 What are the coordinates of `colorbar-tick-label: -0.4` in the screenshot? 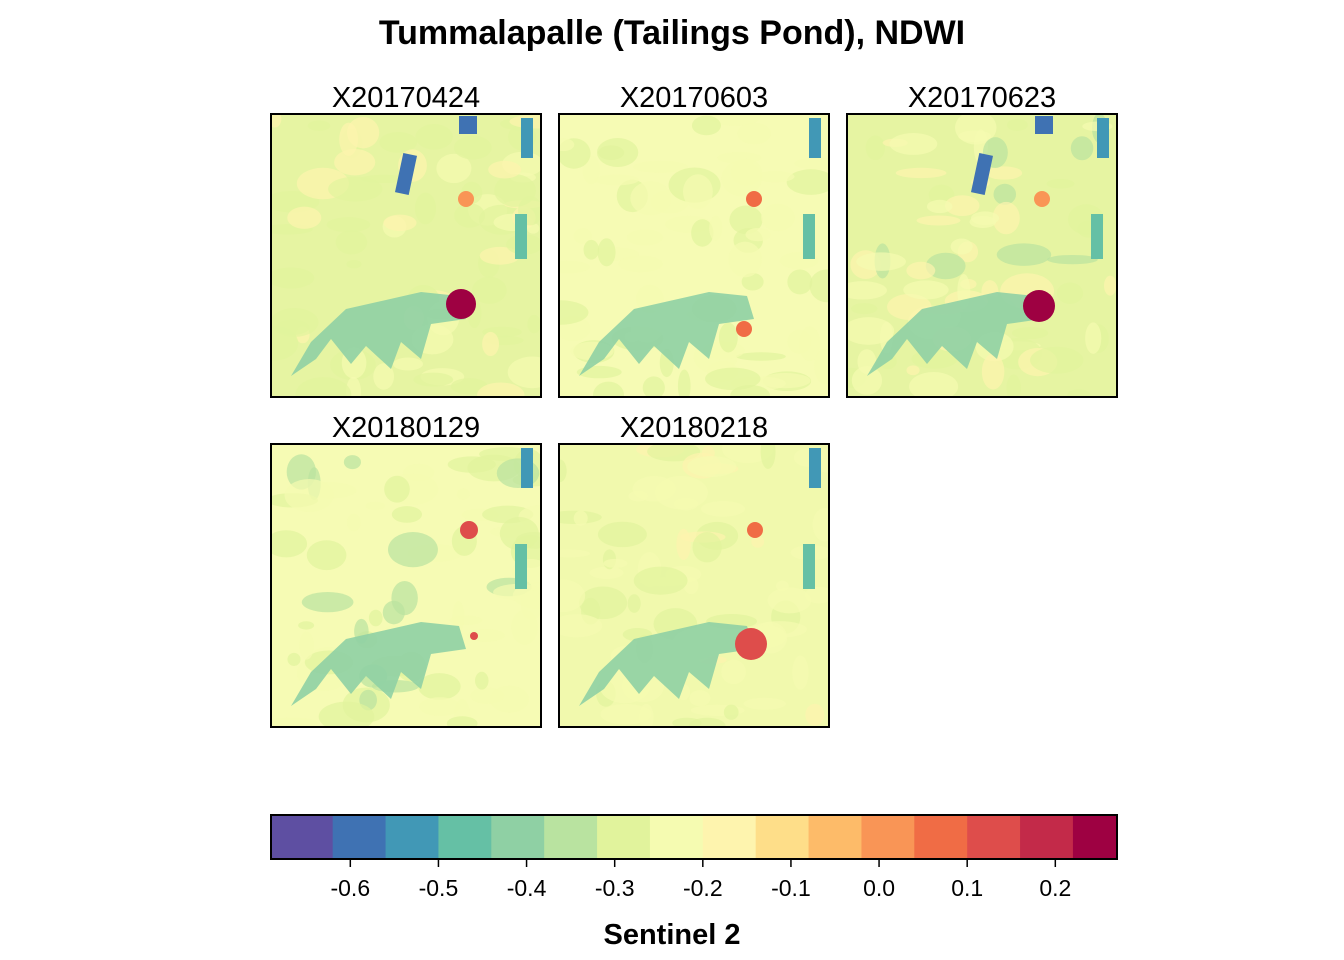 It's located at (527, 888).